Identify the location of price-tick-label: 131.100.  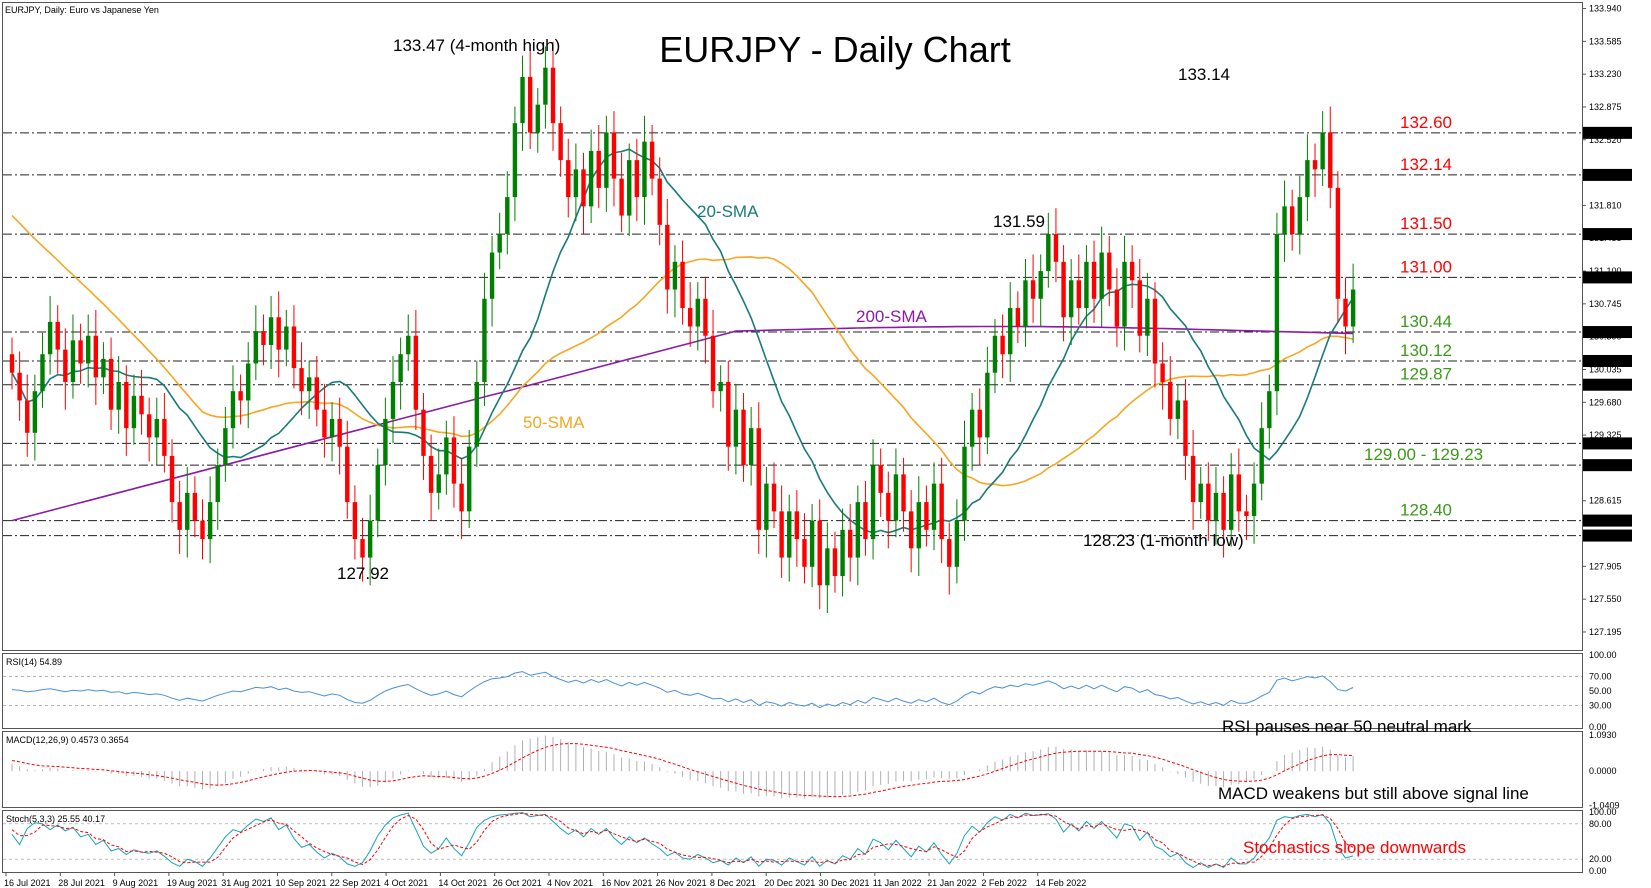
(1605, 271).